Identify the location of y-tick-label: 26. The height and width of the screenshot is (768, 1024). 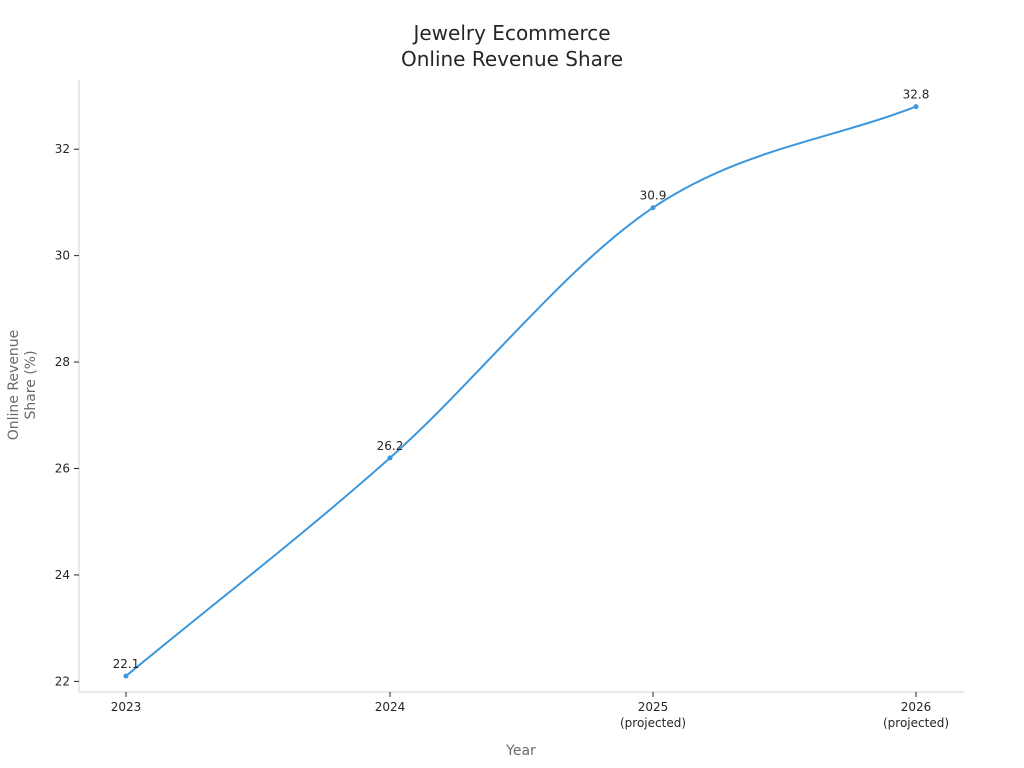
(62, 468).